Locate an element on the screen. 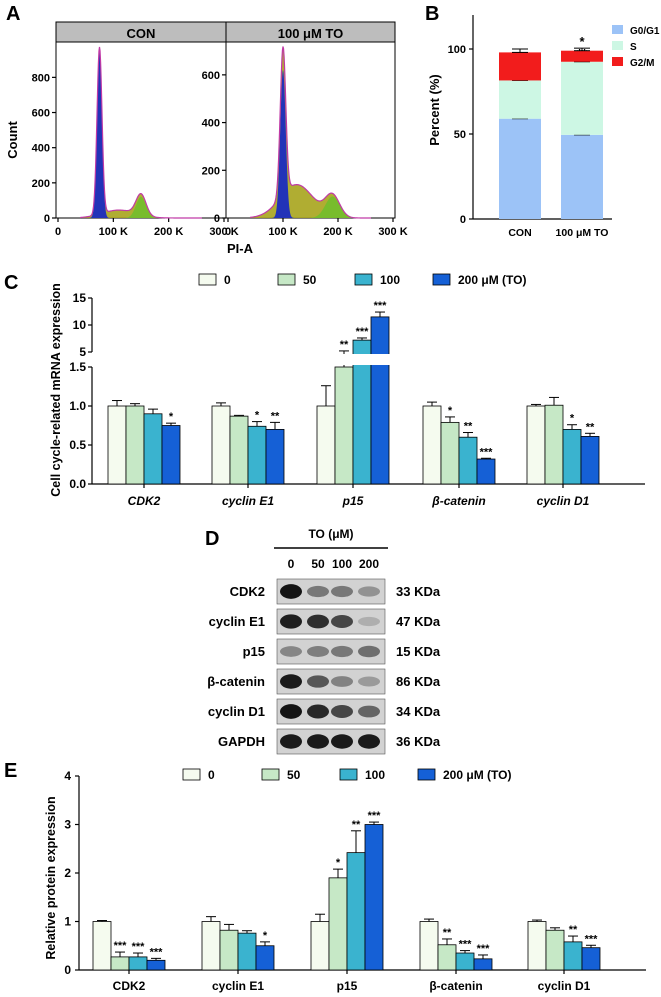 This screenshot has width=661, height=997. y-tick-label: 2 is located at coordinates (67, 873).